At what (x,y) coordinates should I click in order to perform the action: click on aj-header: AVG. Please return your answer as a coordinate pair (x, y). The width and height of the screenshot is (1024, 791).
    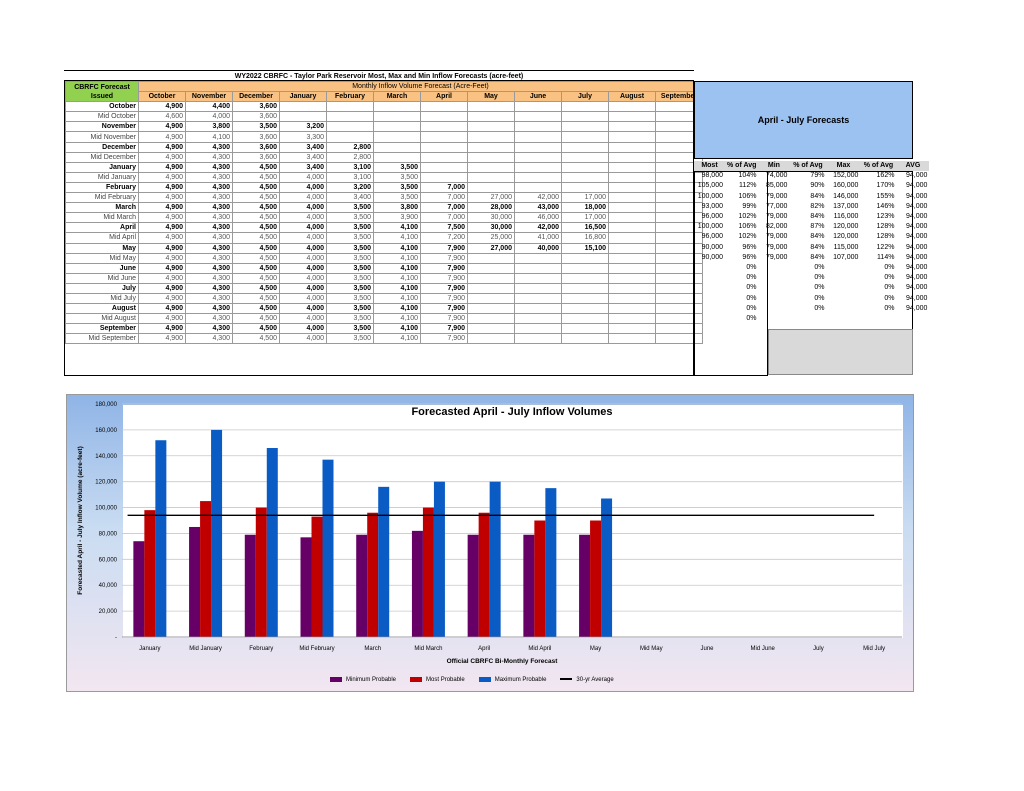
    Looking at the image, I should click on (913, 166).